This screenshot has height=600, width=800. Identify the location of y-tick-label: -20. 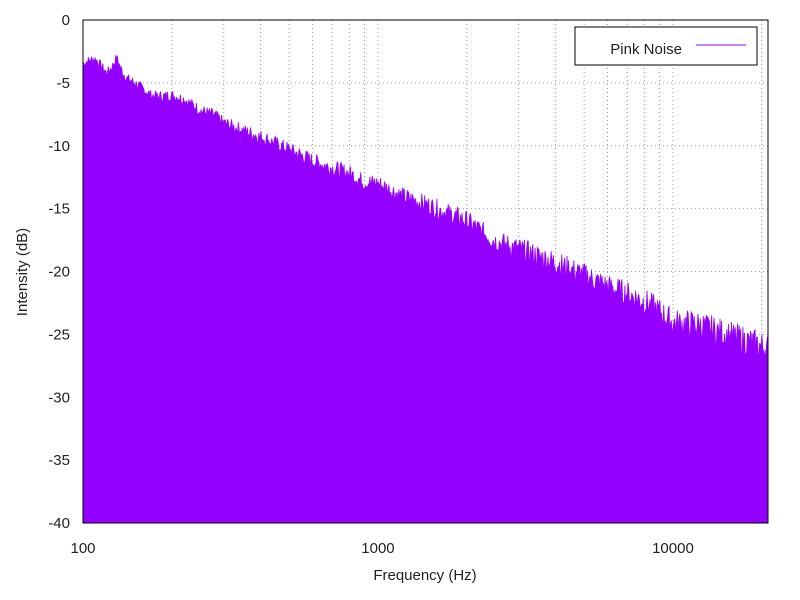
(59, 272).